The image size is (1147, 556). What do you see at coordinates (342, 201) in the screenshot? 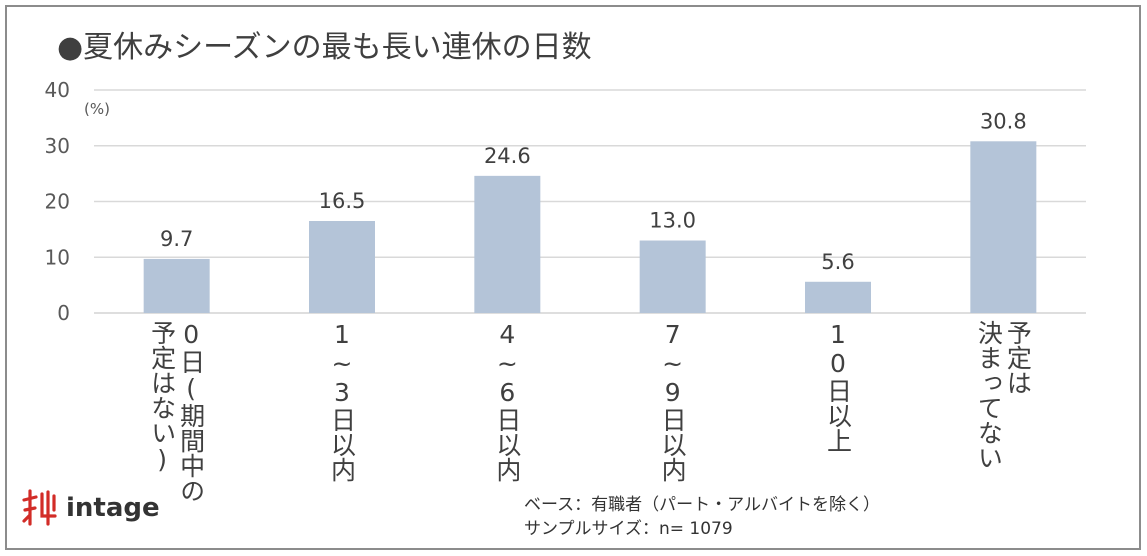
I see `data-label: 16.5` at bounding box center [342, 201].